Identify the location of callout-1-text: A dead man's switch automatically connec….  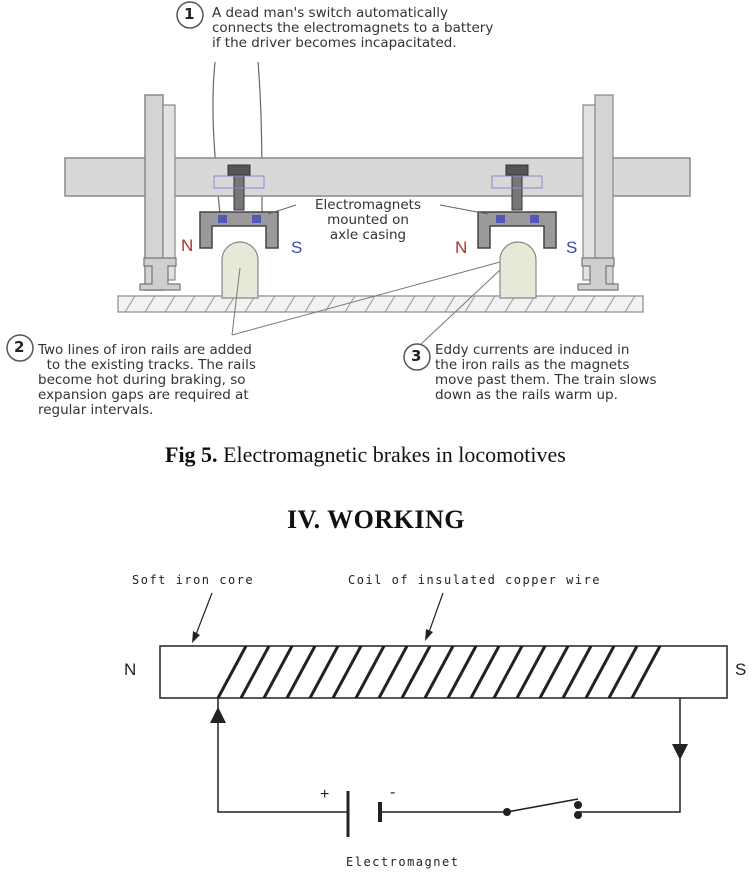
(353, 28).